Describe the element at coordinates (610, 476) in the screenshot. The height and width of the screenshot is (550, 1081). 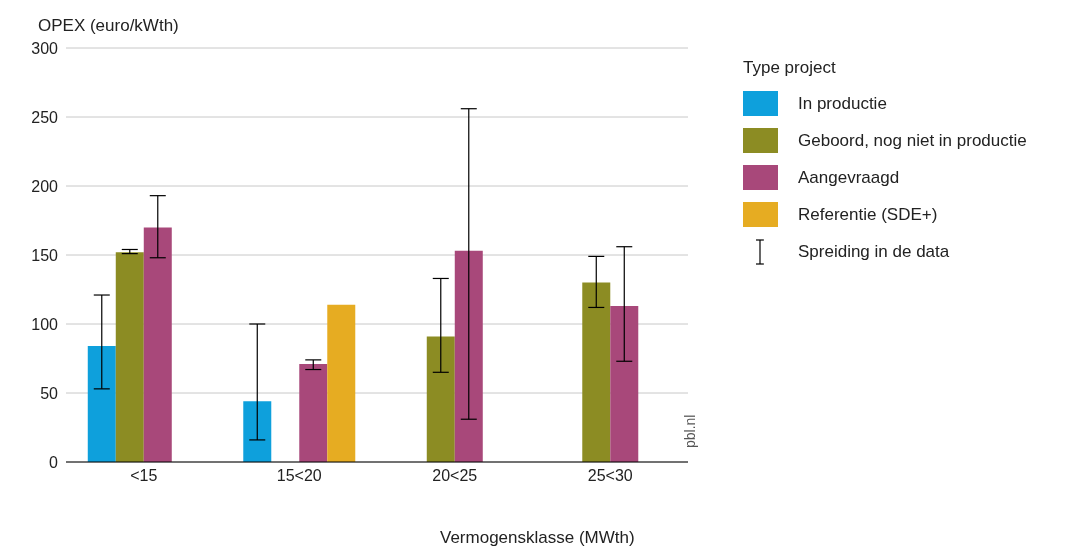
I see `x-tick-label: 25<30` at that location.